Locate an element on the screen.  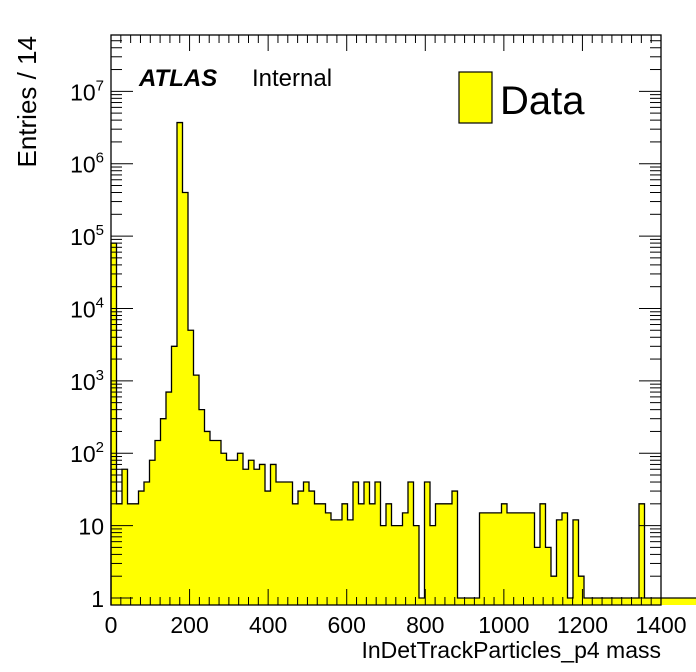
y-tick-label: 10³ is located at coordinates (87, 381).